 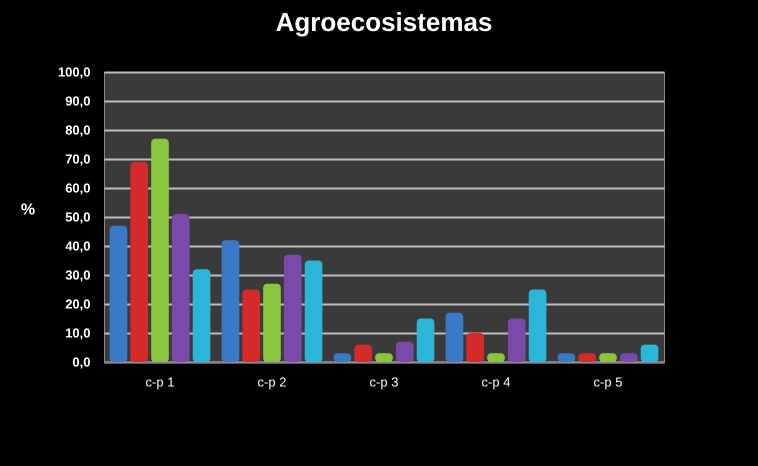 What do you see at coordinates (28, 210) in the screenshot?
I see `y-axis-title: %` at bounding box center [28, 210].